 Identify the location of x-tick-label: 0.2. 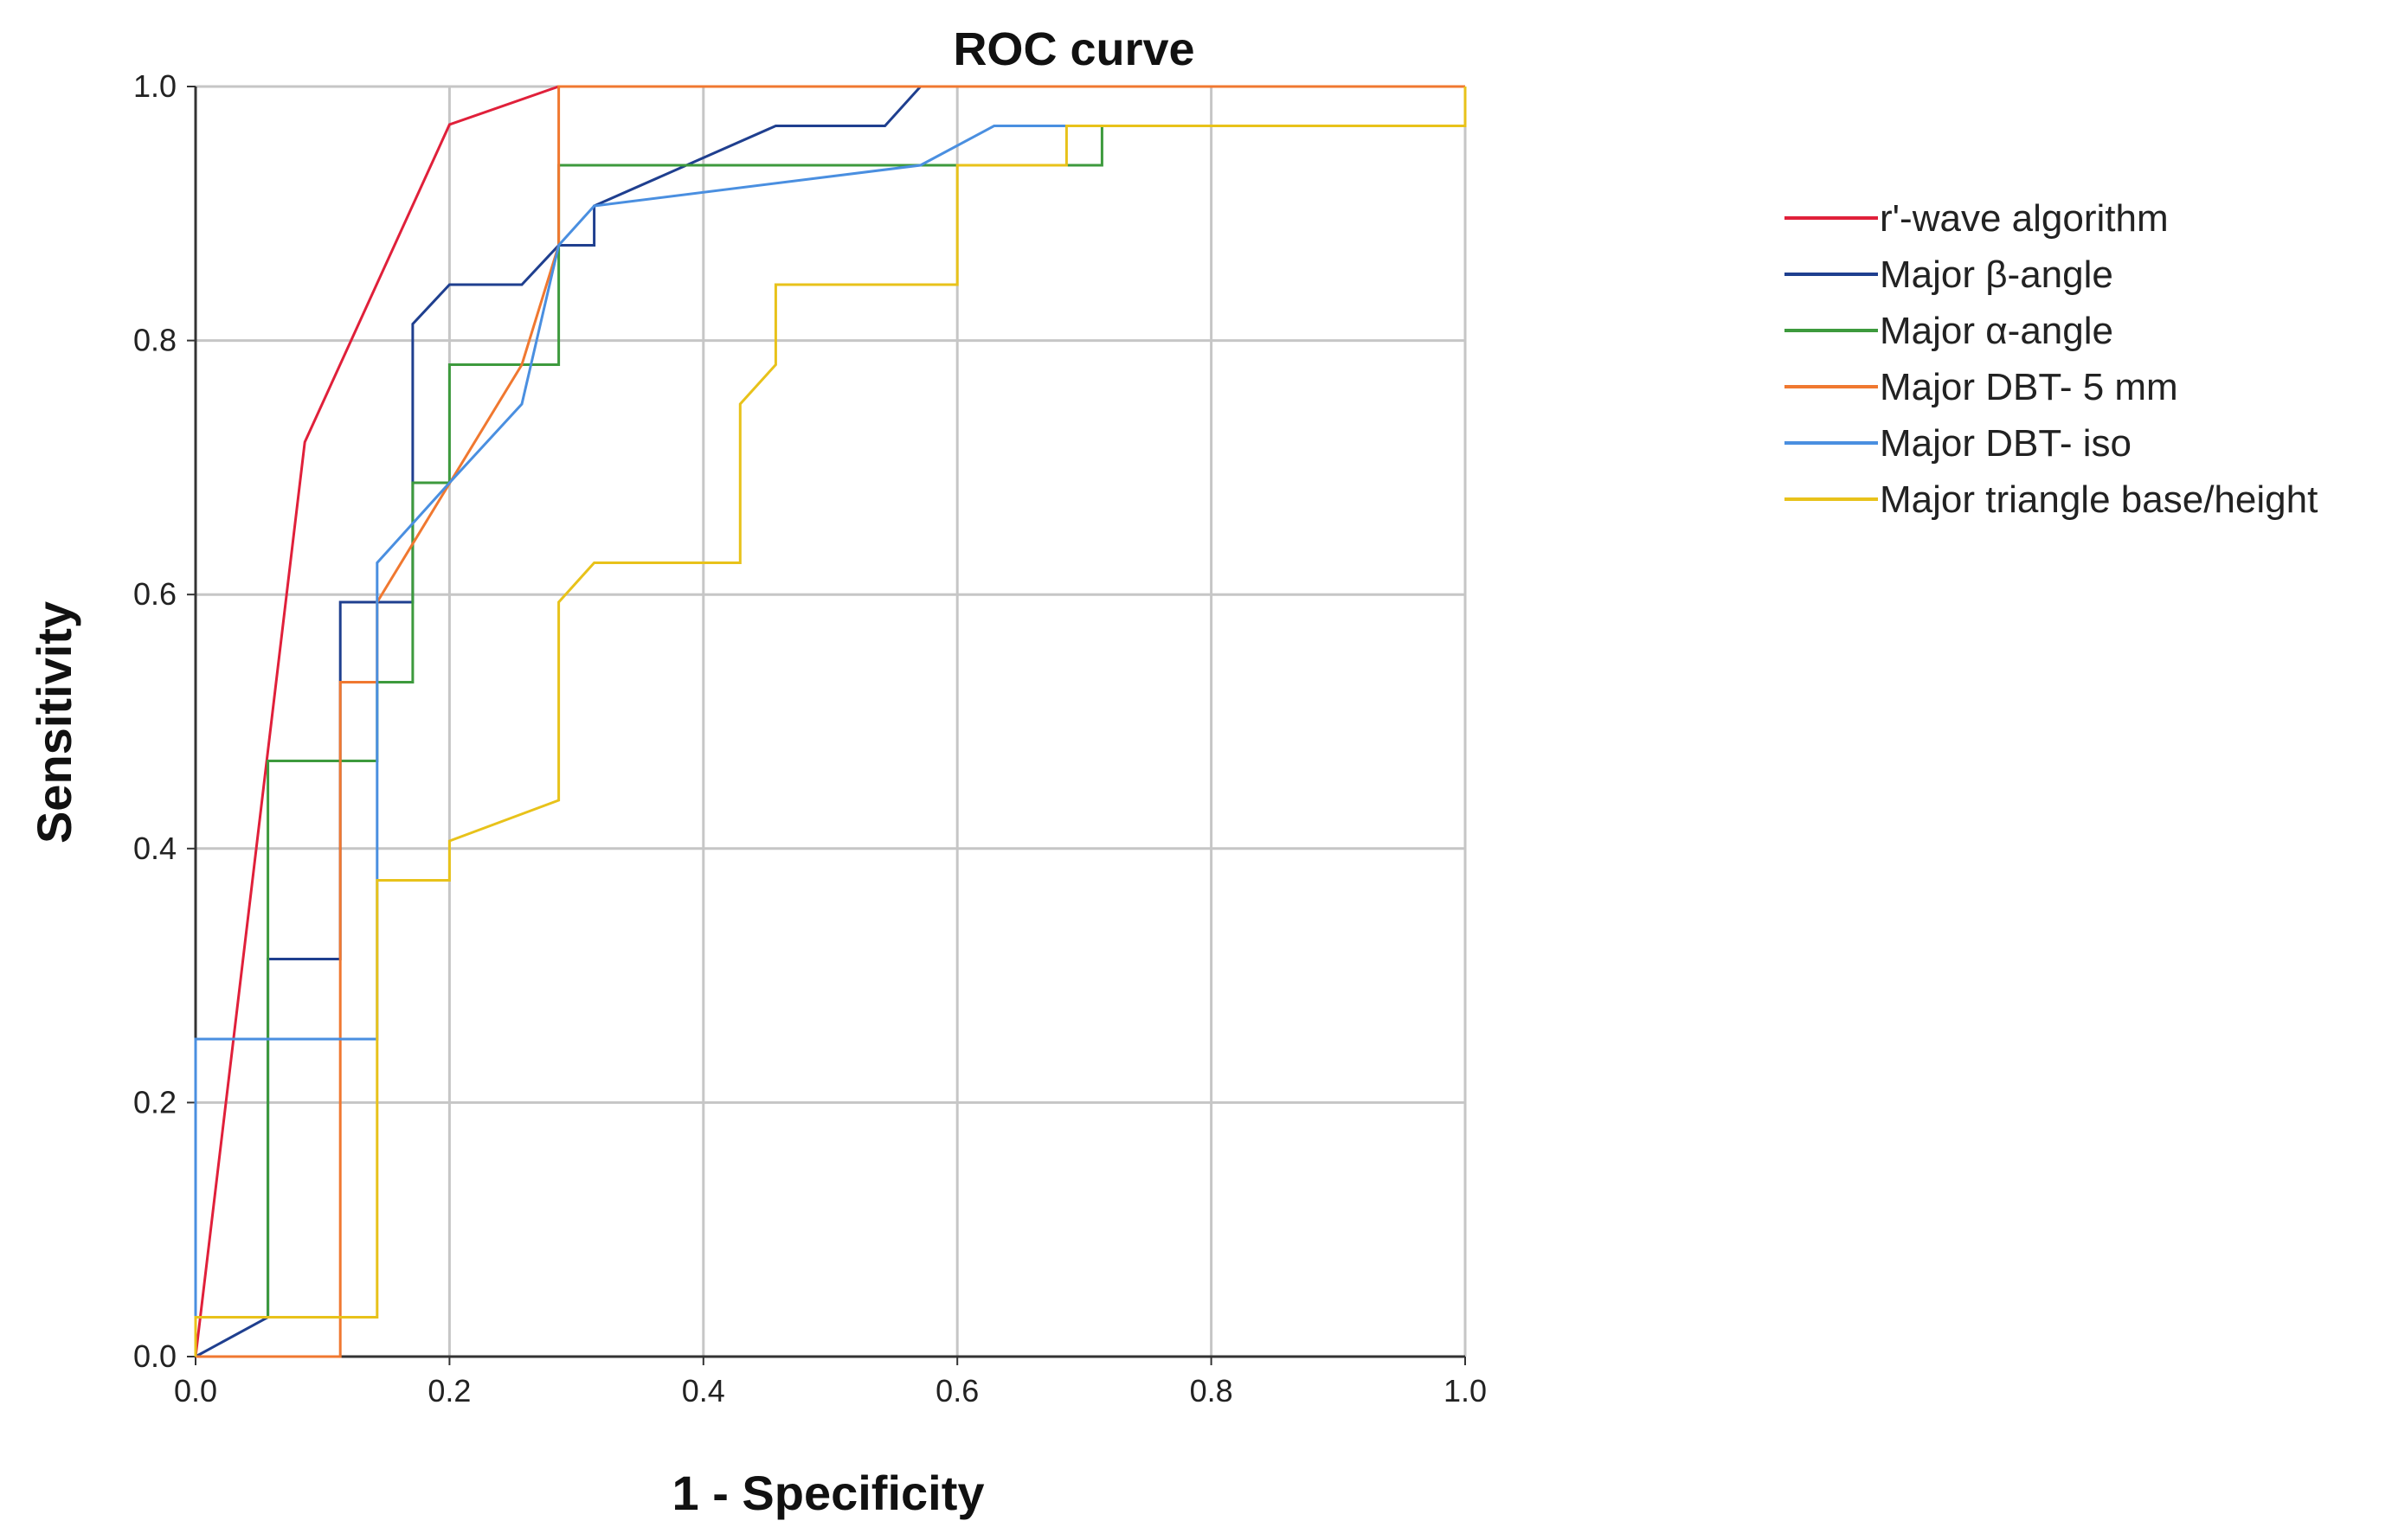
(450, 1390).